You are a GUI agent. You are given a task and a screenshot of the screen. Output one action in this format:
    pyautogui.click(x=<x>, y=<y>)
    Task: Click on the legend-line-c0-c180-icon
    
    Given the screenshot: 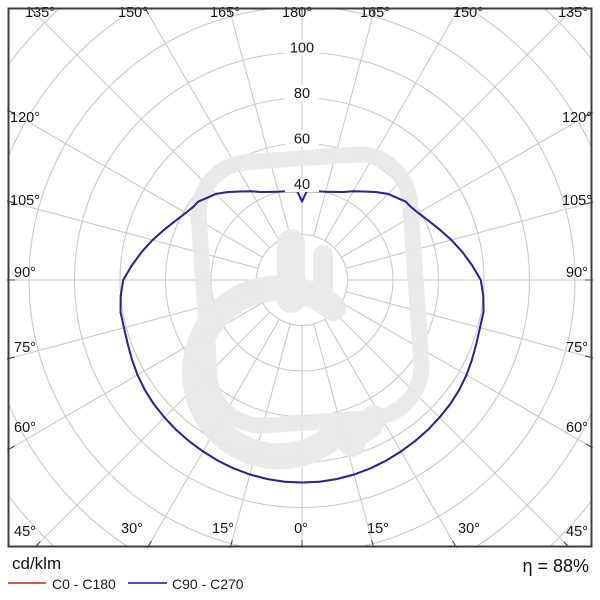 What is the action you would take?
    pyautogui.click(x=27, y=583)
    